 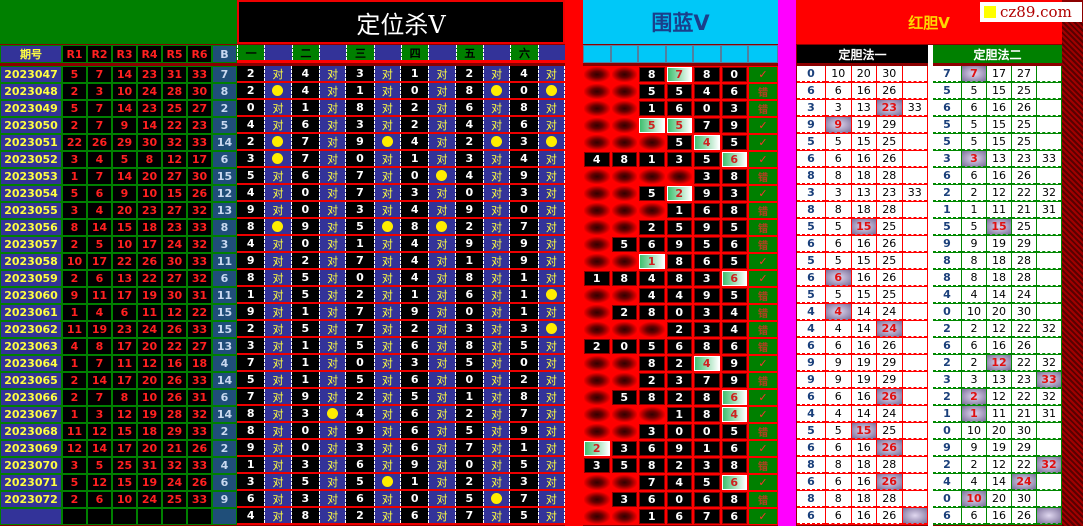 I want to click on blue-ball: 2, so click(x=224, y=108).